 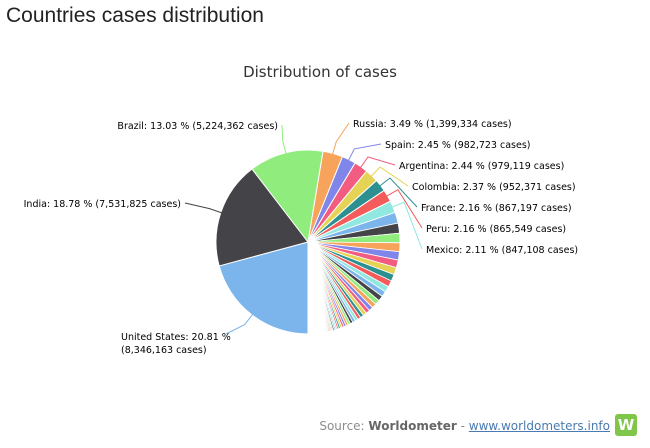 What do you see at coordinates (102, 204) in the screenshot?
I see `label-india: India: 18.78 % (7,531,825 cases)` at bounding box center [102, 204].